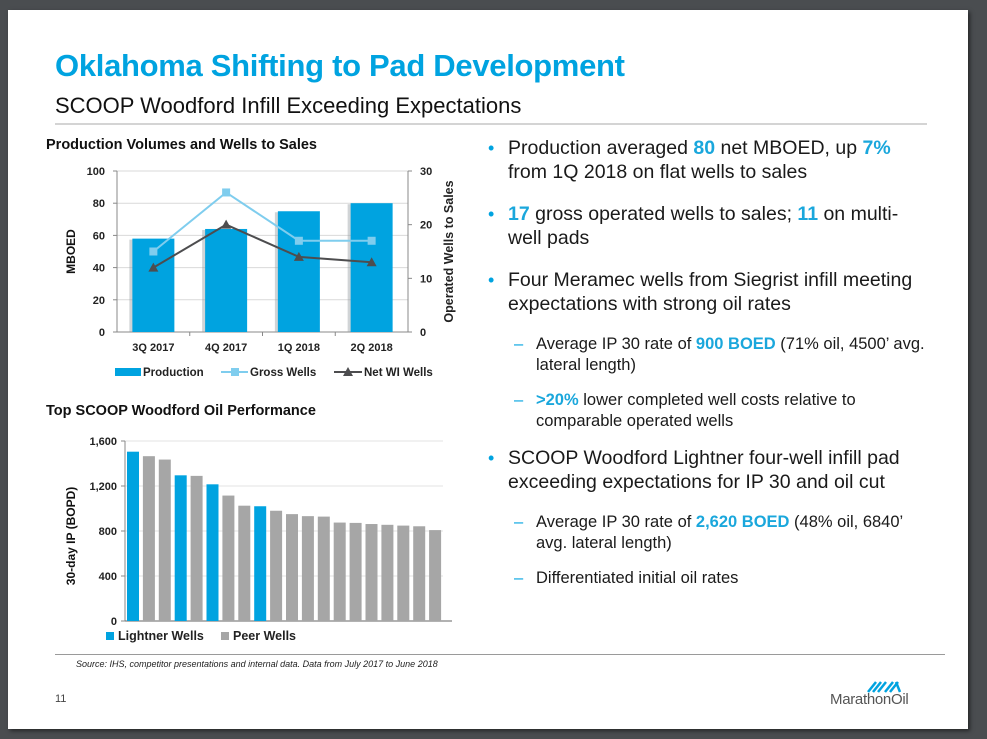 This screenshot has width=987, height=739. I want to click on slide-title: Oklahoma Shifting to Pad Development, so click(340, 65).